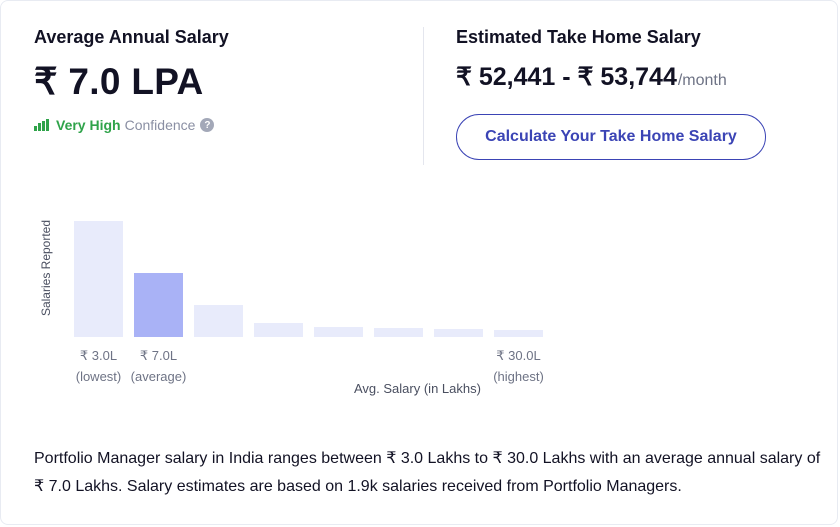 This screenshot has height=527, width=840. I want to click on confidence-level: Very High, so click(88, 125).